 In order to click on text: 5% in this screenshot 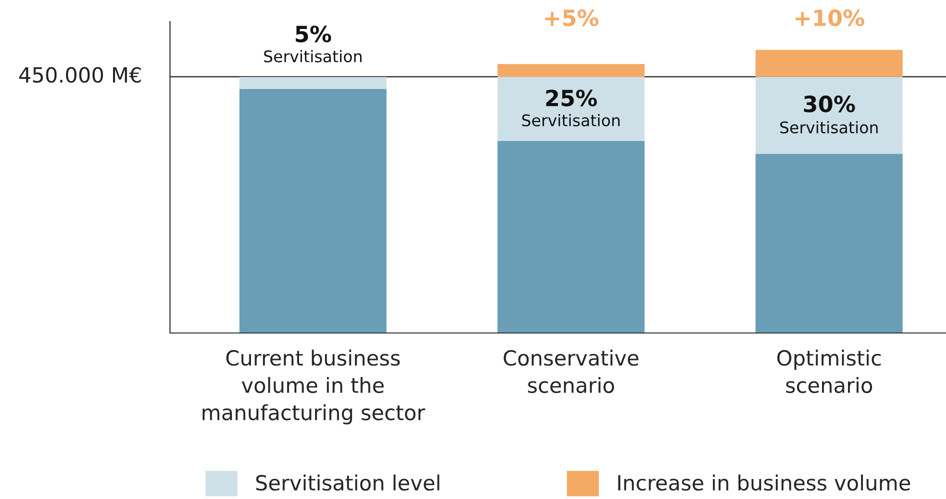, I will do `click(314, 34)`.